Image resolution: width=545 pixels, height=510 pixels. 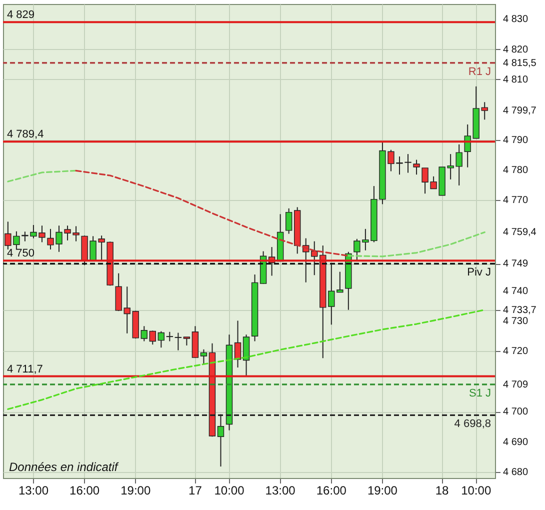 I want to click on y-tick-label: 4 749, so click(x=515, y=264).